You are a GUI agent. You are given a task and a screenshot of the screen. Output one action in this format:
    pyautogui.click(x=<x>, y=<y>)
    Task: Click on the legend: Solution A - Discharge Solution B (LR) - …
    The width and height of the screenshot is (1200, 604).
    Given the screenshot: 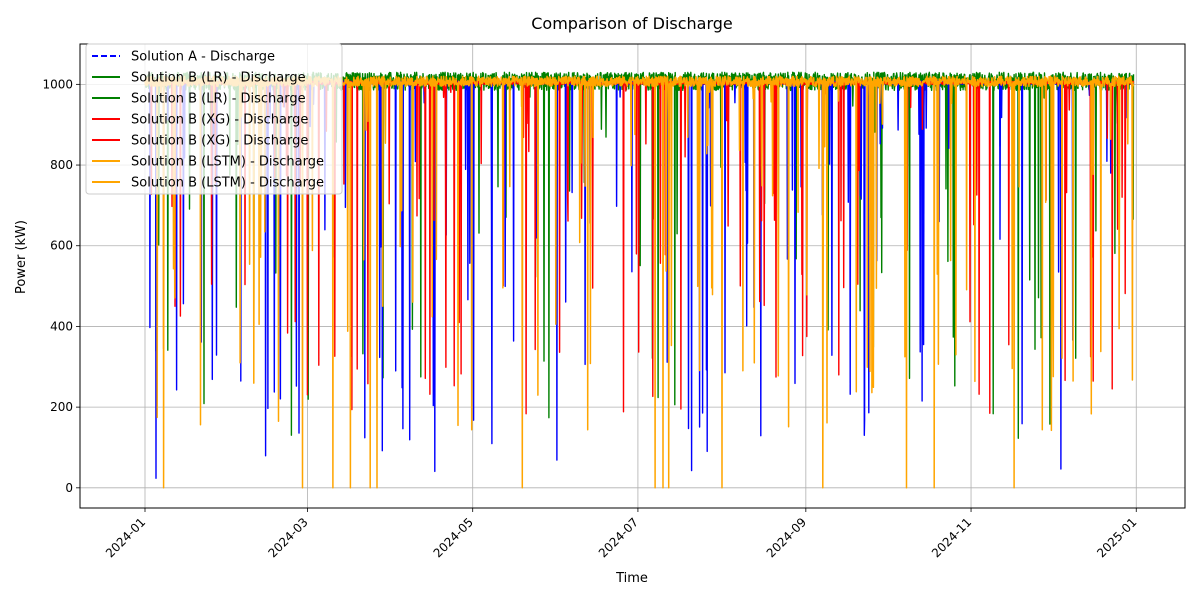 What is the action you would take?
    pyautogui.click(x=214, y=119)
    